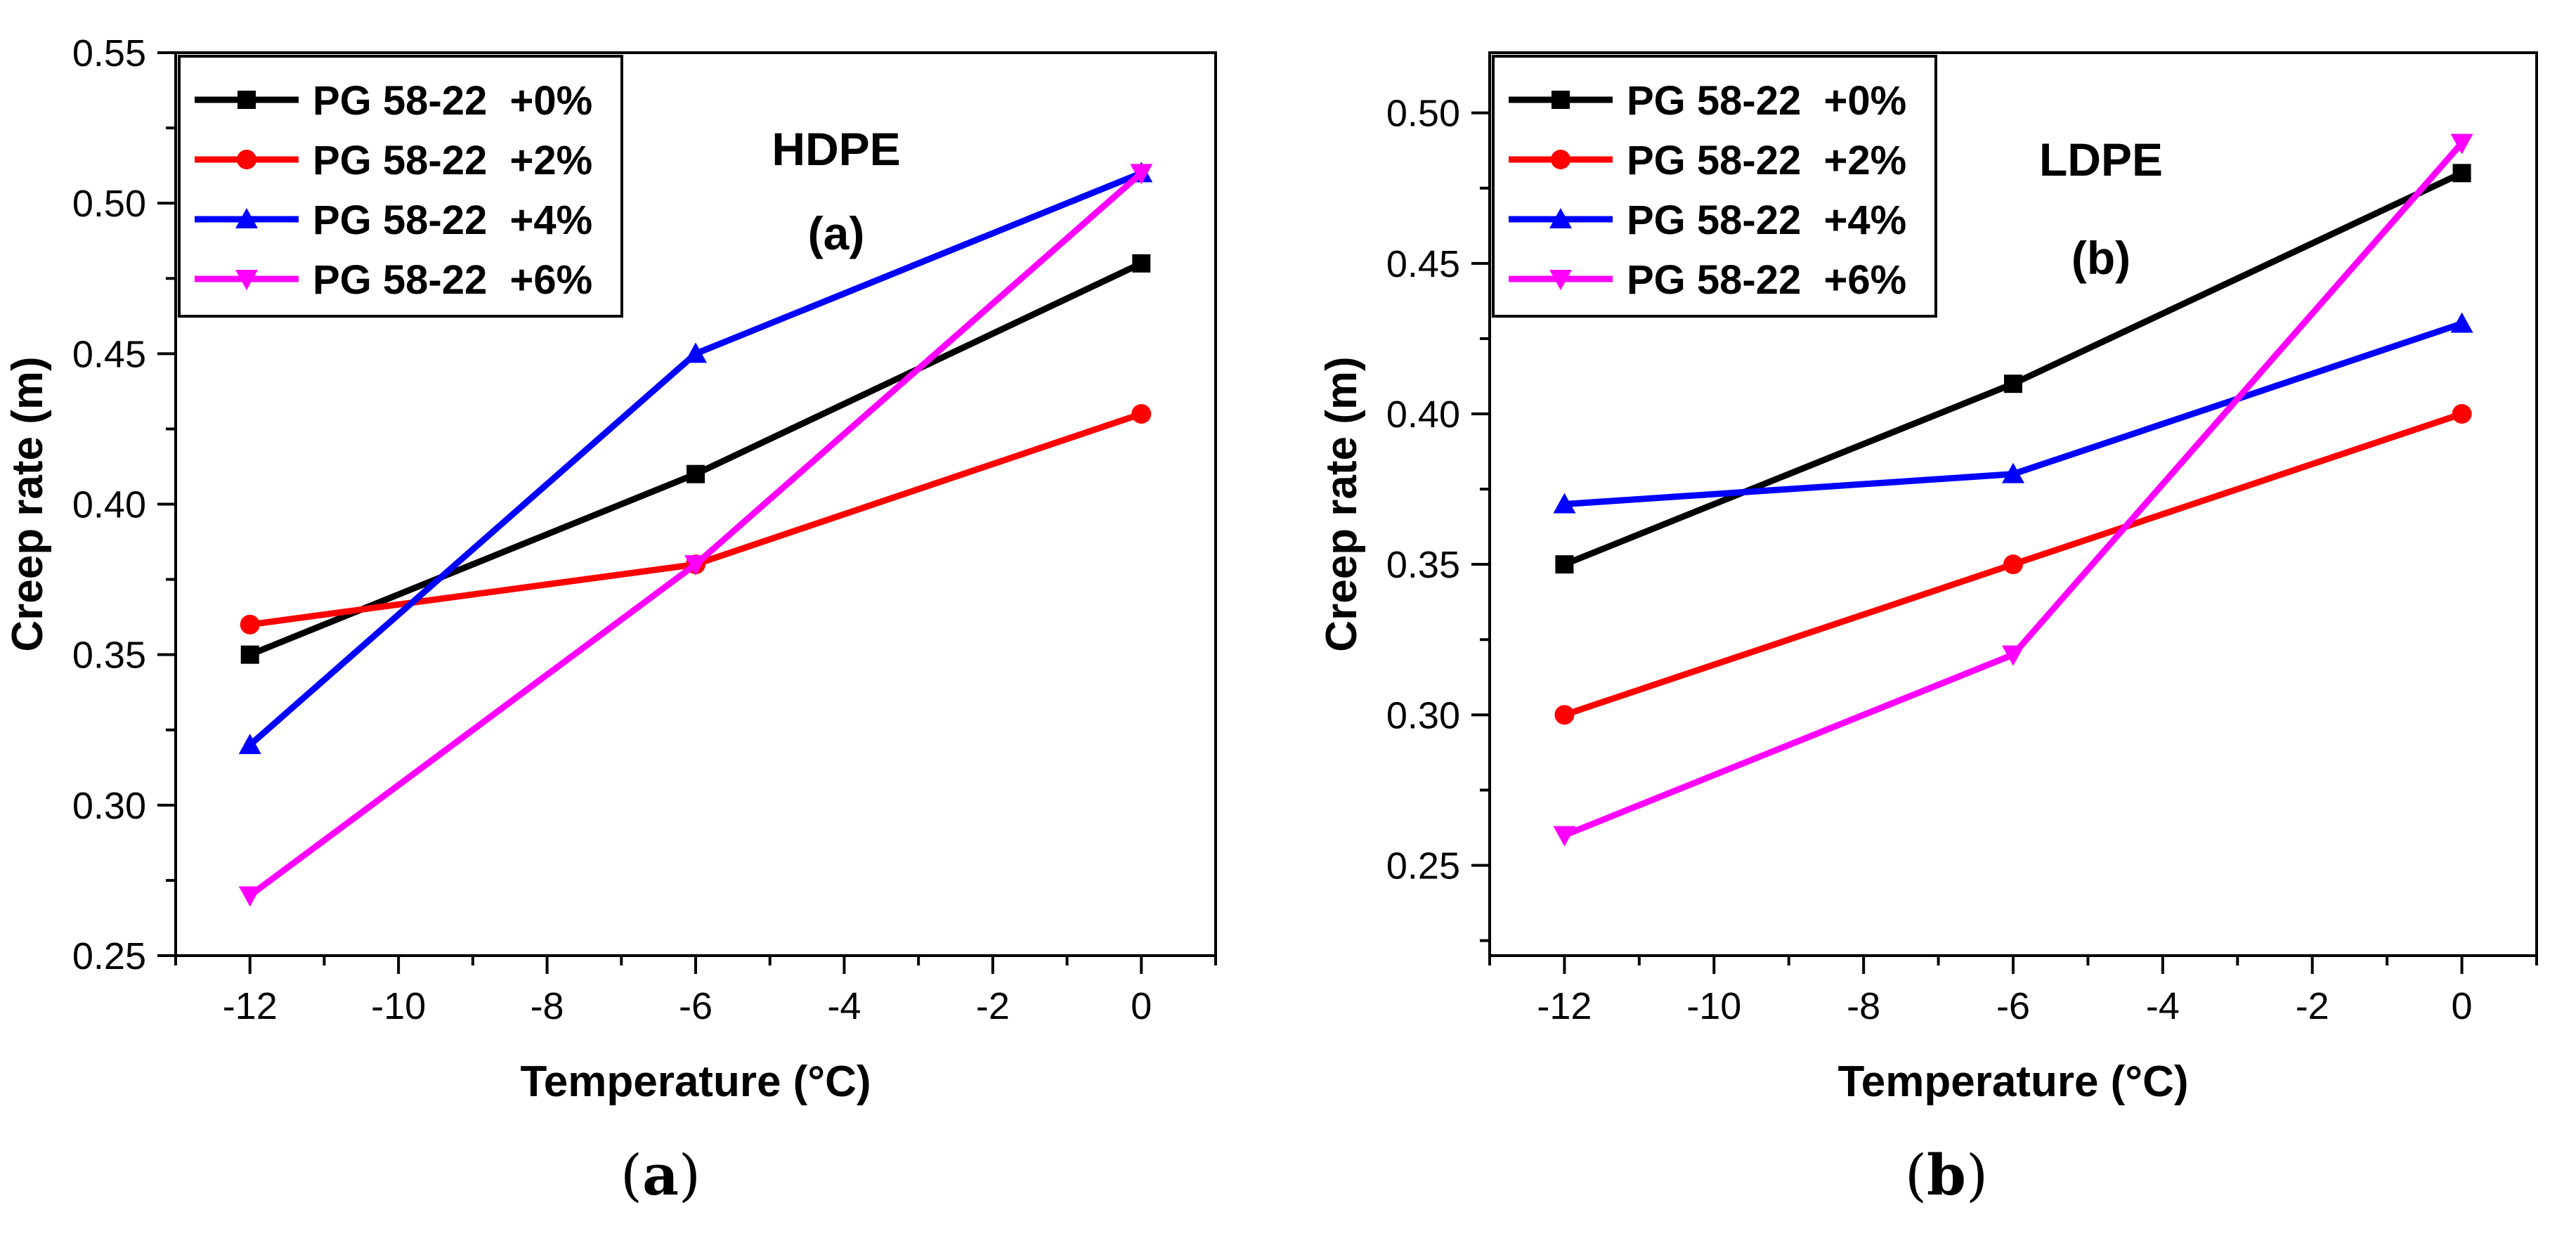  I want to click on caption-a-close: ), so click(689, 1175).